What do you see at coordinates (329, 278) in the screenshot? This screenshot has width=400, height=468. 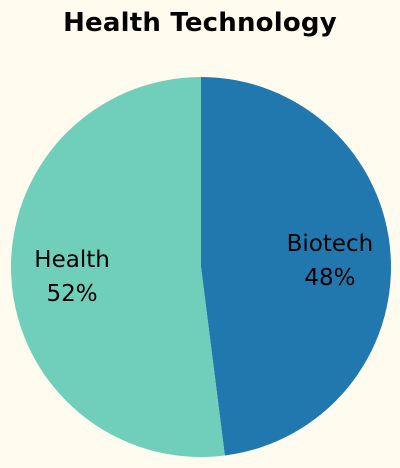 I see `slice-value-biotech: 48%` at bounding box center [329, 278].